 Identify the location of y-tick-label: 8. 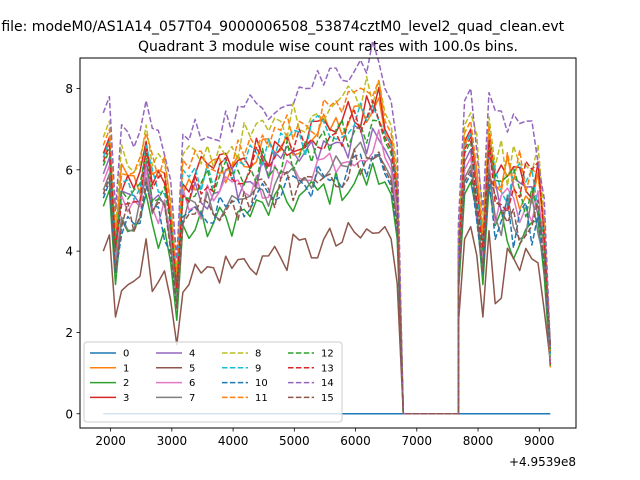
(69, 89).